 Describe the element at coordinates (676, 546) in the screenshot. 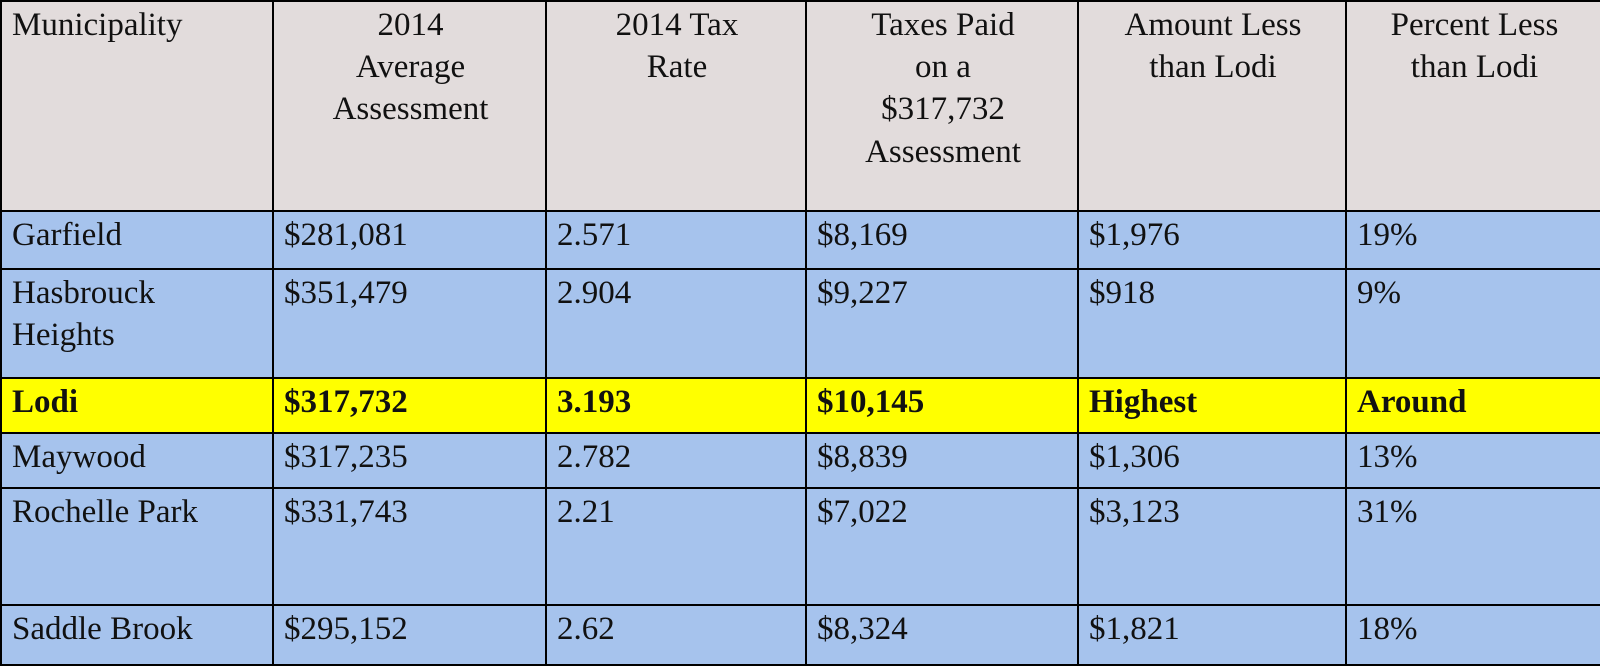

I see `cell-tax-rate: 2.21` at that location.